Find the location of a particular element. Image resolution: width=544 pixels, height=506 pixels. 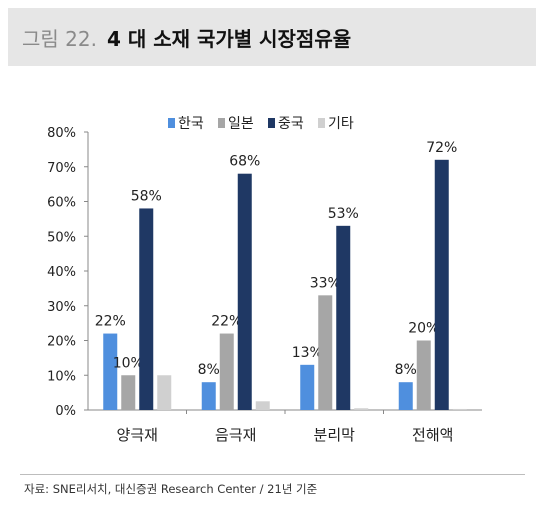

data-label: 10% is located at coordinates (128, 363).